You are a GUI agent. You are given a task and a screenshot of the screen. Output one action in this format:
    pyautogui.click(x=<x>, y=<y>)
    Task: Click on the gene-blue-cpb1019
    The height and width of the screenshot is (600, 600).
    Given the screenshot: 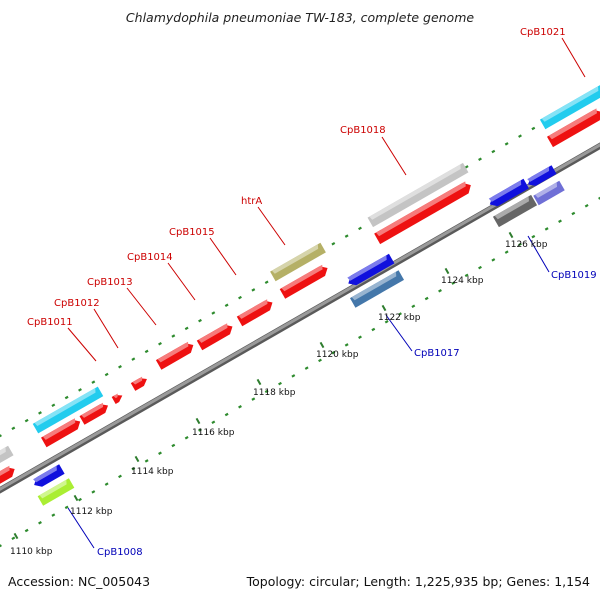 What is the action you would take?
    pyautogui.click(x=508, y=192)
    